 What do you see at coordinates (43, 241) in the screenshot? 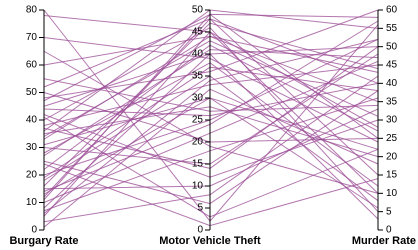
I see `axis-name: Burgary Rate` at bounding box center [43, 241].